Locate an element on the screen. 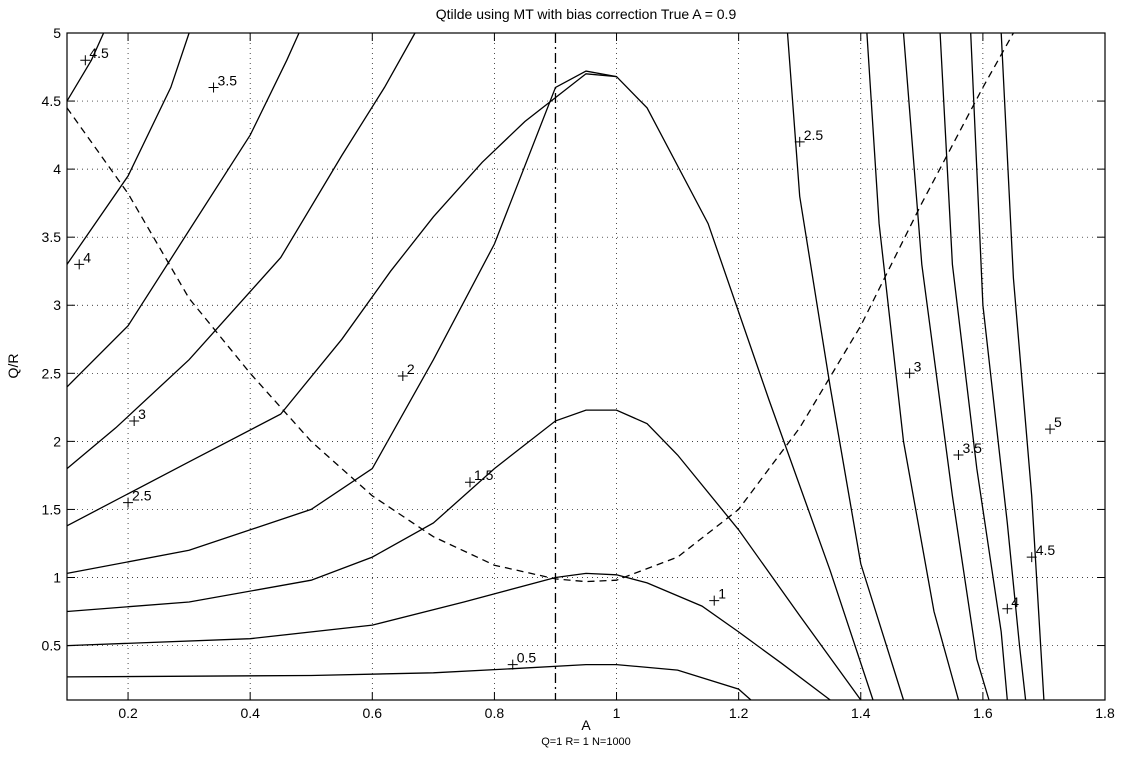 The height and width of the screenshot is (761, 1121). contour-label: 1.5 is located at coordinates (484, 475).